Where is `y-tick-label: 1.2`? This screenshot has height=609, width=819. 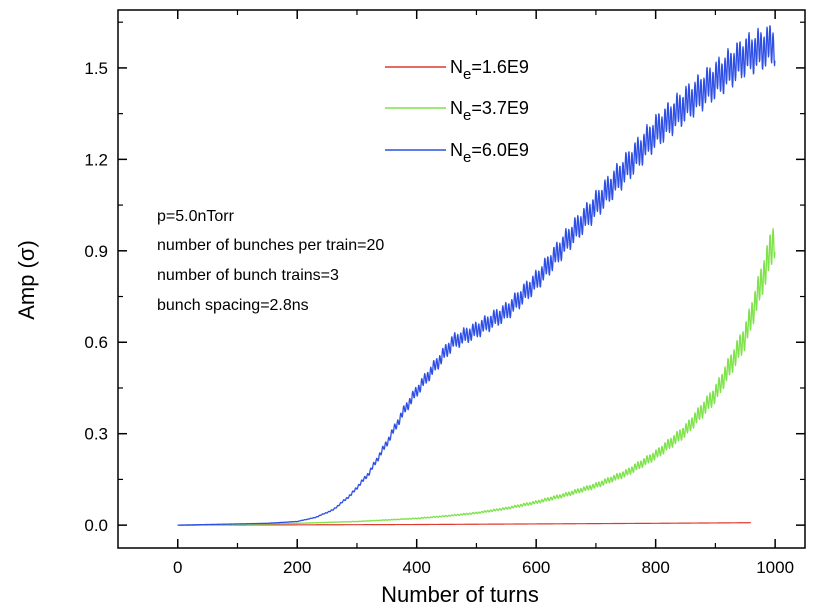 y-tick-label: 1.2 is located at coordinates (96, 159).